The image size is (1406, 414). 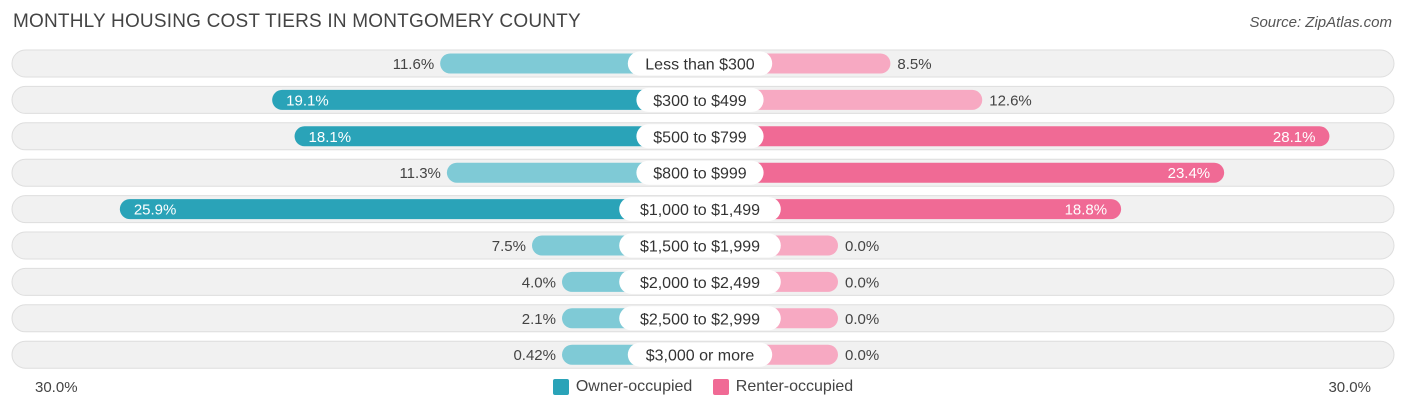 I want to click on legend-owner-label: Owner-occupied, so click(x=634, y=386).